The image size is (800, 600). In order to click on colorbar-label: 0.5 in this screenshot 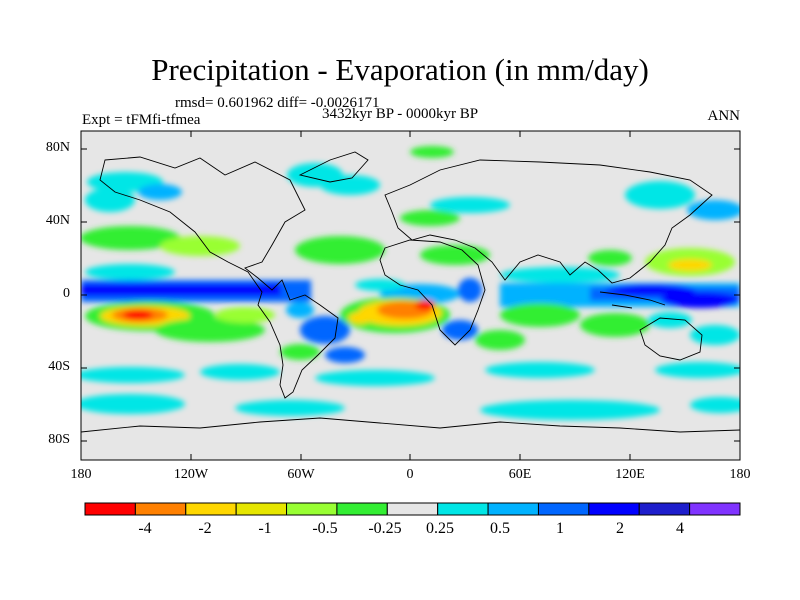, I will do `click(500, 528)`.